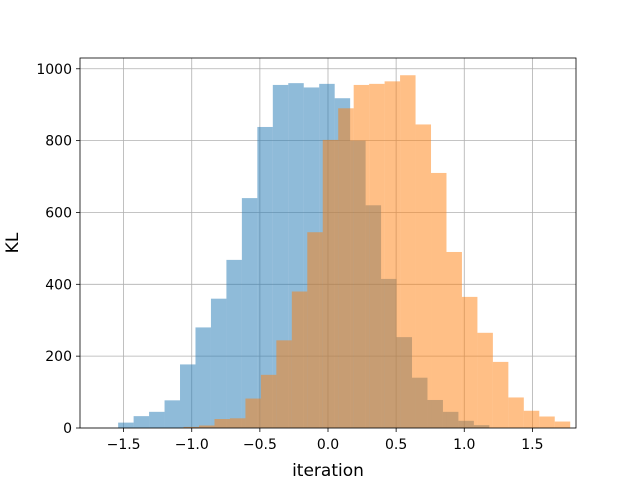 The width and height of the screenshot is (640, 480). What do you see at coordinates (58, 357) in the screenshot?
I see `y-tick-label: 200` at bounding box center [58, 357].